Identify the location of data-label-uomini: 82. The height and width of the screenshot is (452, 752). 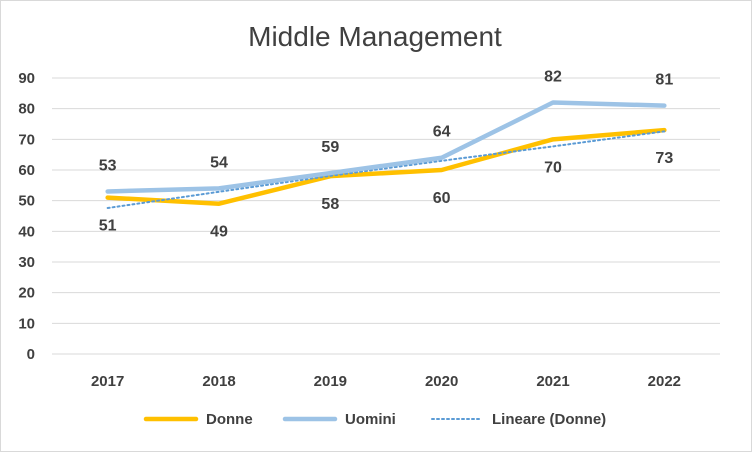
(553, 77).